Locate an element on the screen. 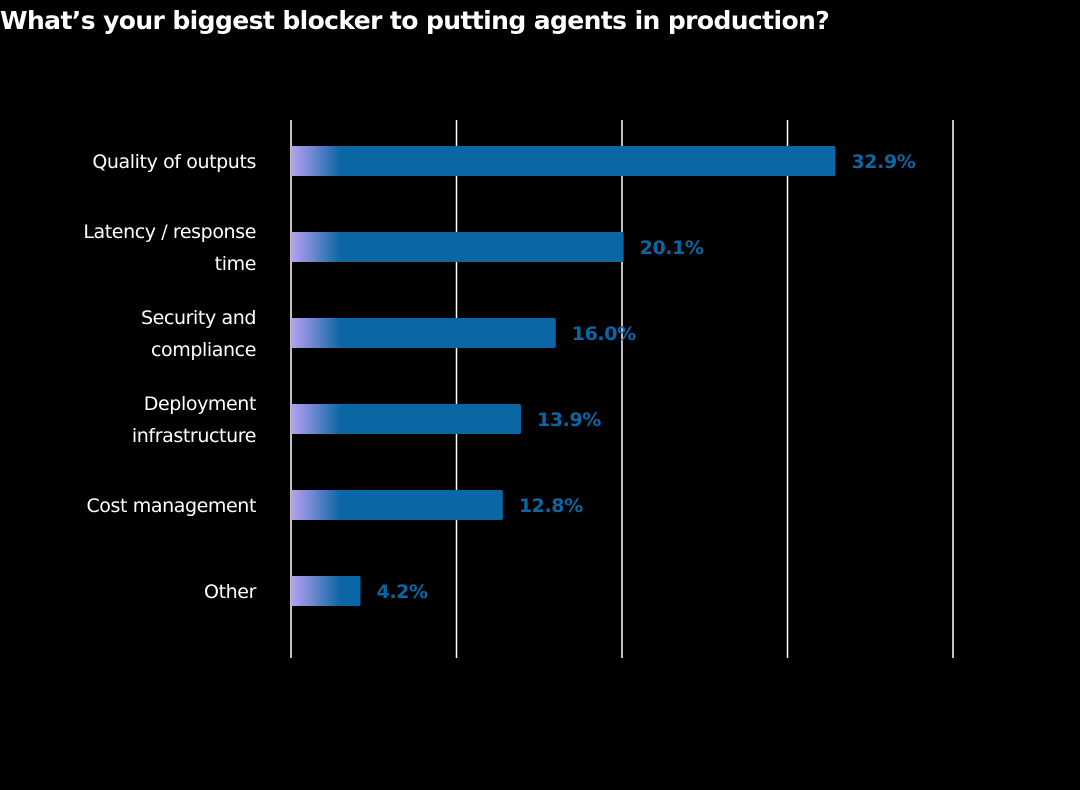  category-label-3: Deployment infrastructure is located at coordinates (194, 420).